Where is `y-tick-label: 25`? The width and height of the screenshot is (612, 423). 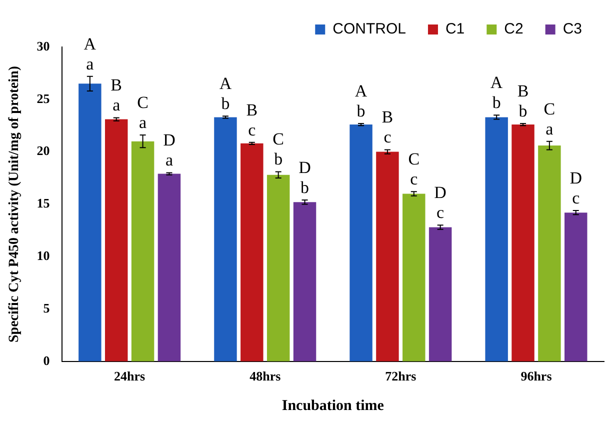 y-tick-label: 25 is located at coordinates (43, 98).